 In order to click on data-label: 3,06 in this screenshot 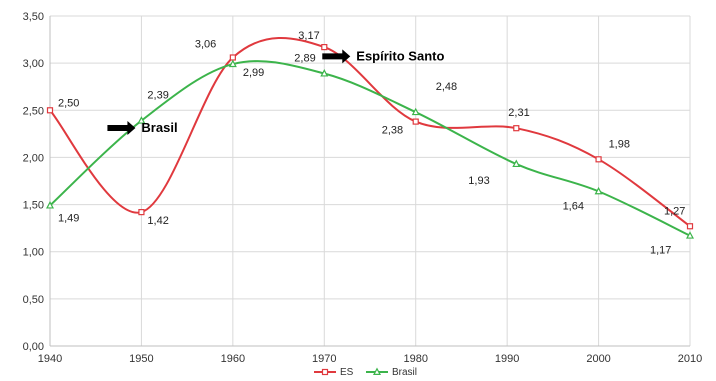, I will do `click(205, 44)`.